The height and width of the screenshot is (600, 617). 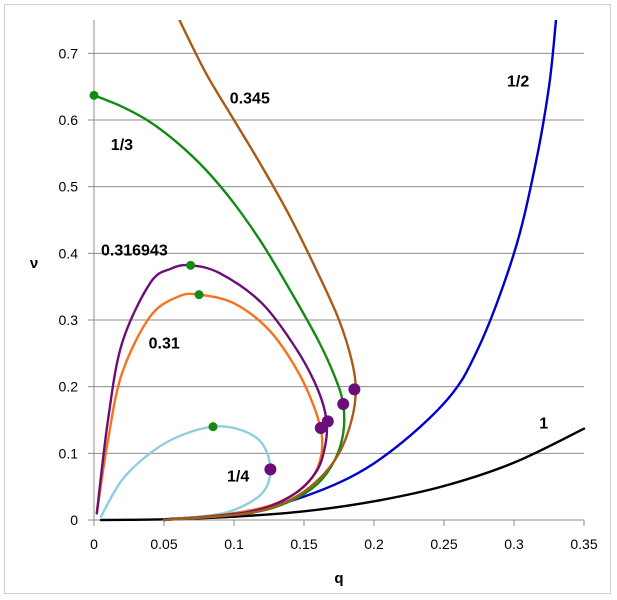 I want to click on y-tick-label: 0.1, so click(x=69, y=453).